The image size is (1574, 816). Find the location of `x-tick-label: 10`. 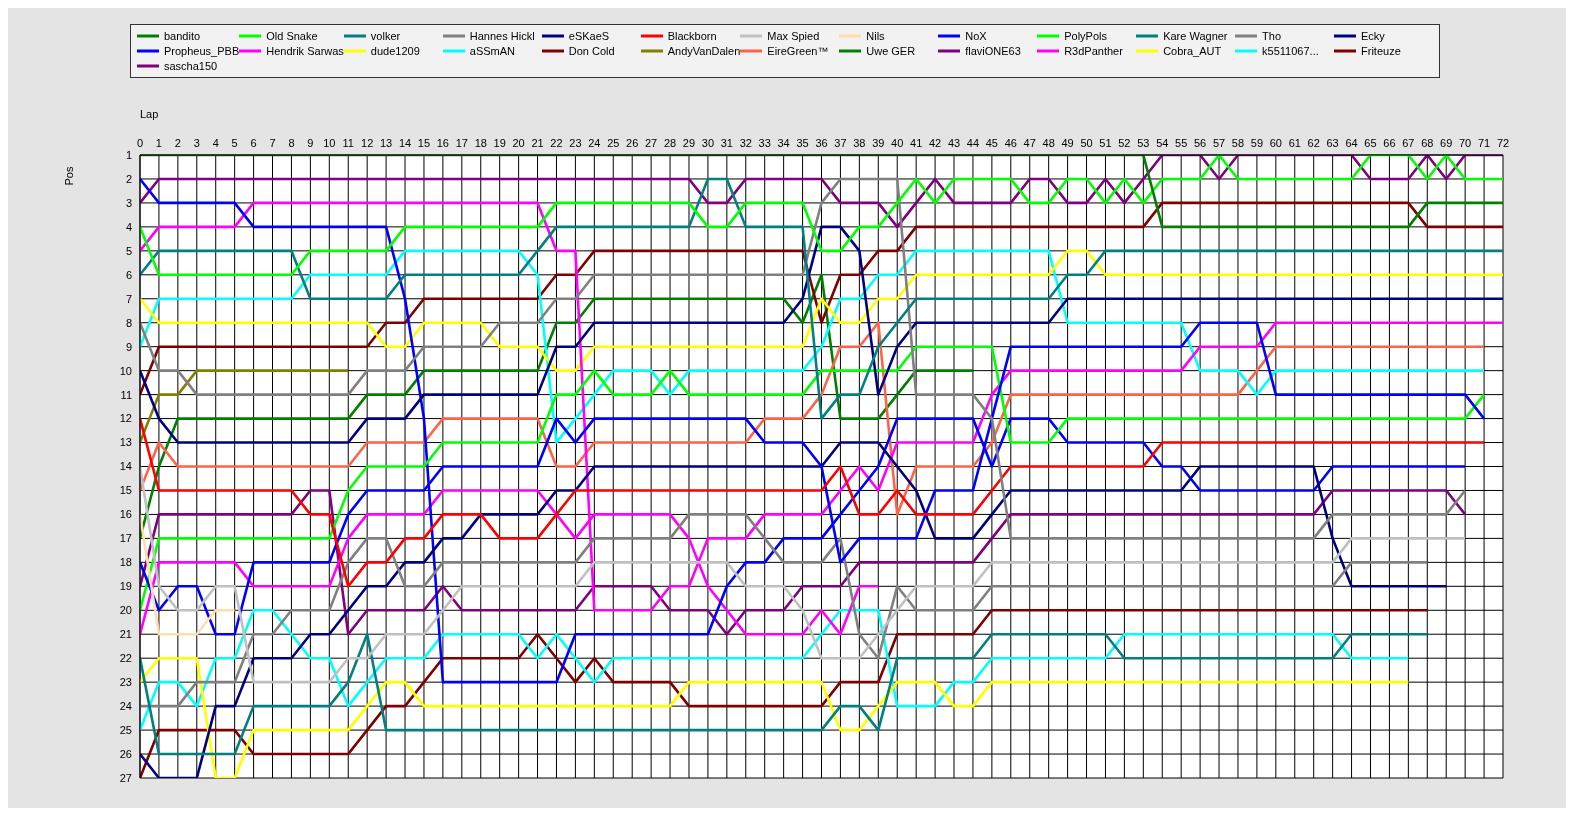

x-tick-label: 10 is located at coordinates (329, 143).